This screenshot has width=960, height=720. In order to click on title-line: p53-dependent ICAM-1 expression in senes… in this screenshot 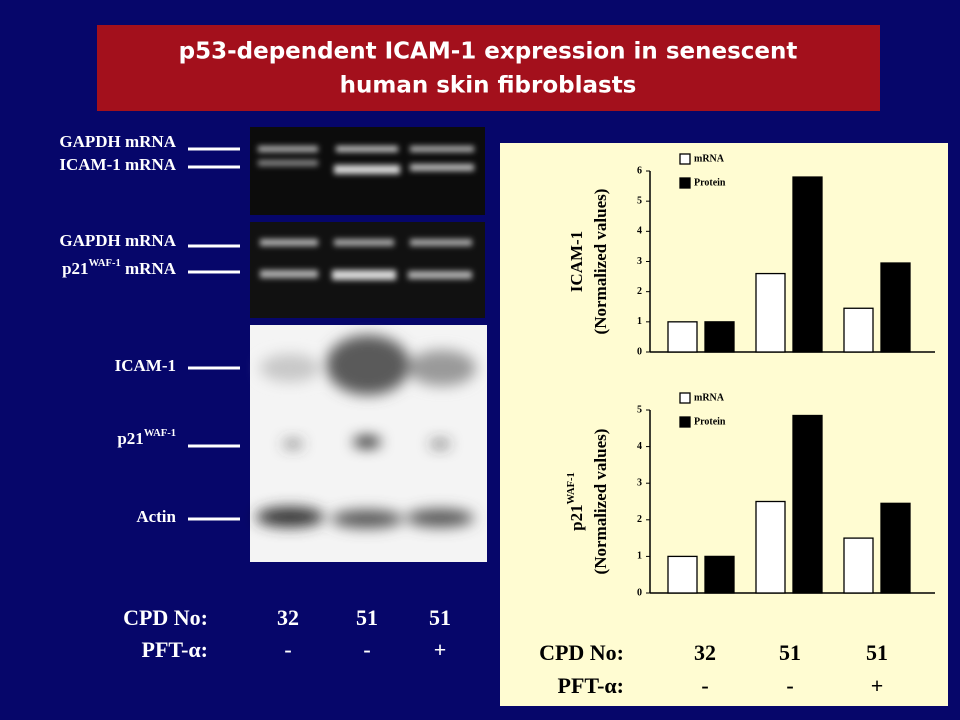, I will do `click(488, 52)`.